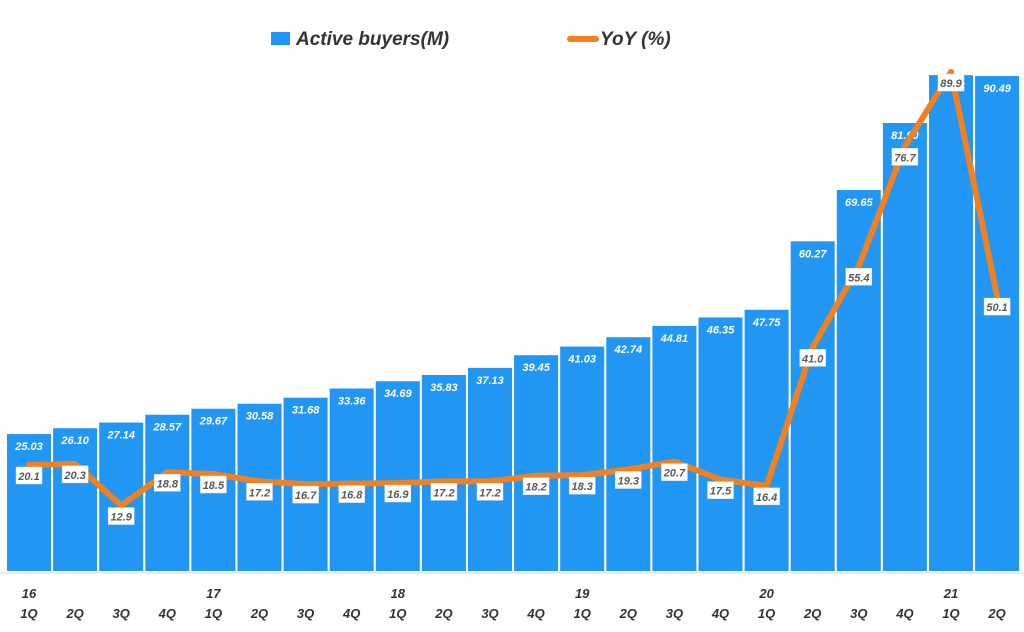 Image resolution: width=1024 pixels, height=632 pixels. I want to click on x-tick-label-9: 2Q, so click(443, 613).